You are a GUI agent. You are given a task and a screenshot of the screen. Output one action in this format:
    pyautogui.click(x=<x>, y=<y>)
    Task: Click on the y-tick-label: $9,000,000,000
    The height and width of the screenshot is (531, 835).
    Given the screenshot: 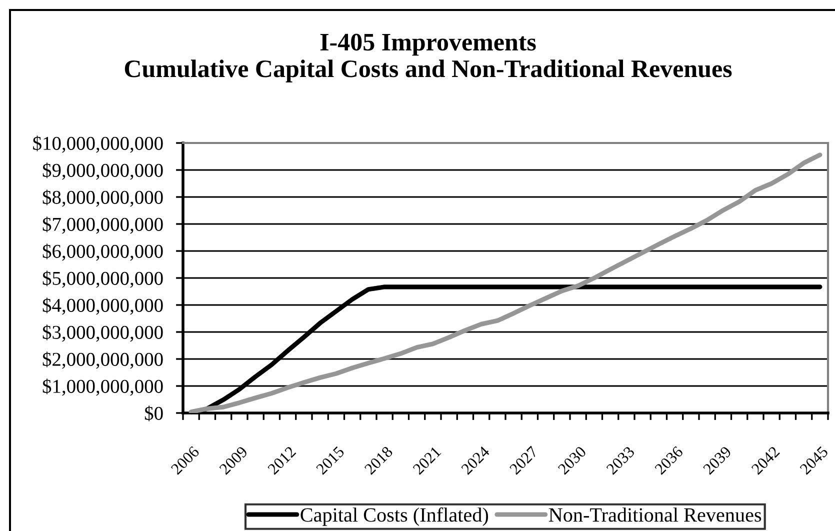 What is the action you would take?
    pyautogui.click(x=102, y=171)
    